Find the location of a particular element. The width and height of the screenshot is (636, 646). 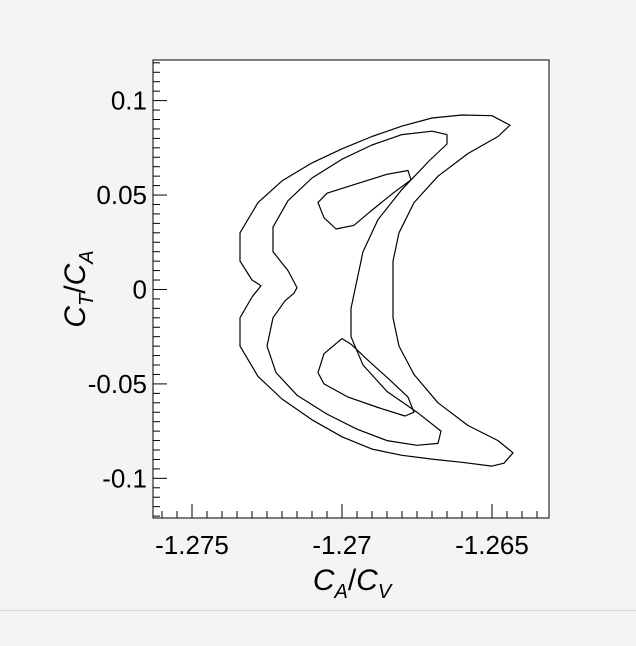

y-axis-label: CT/CA is located at coordinates (78, 288).